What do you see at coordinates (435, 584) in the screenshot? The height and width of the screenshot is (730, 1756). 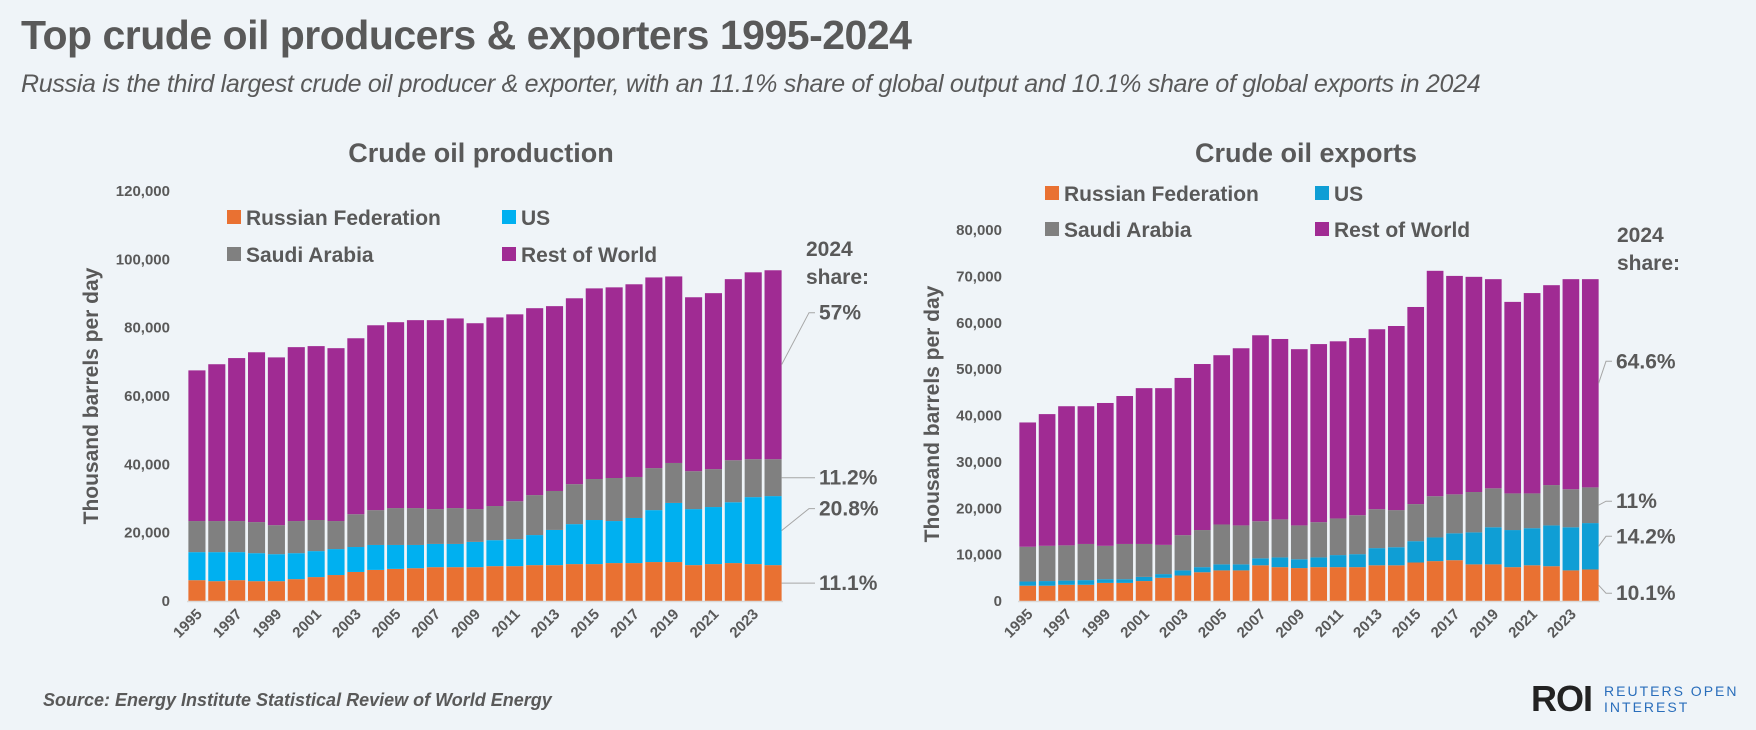 I see `bar-russia-2007` at bounding box center [435, 584].